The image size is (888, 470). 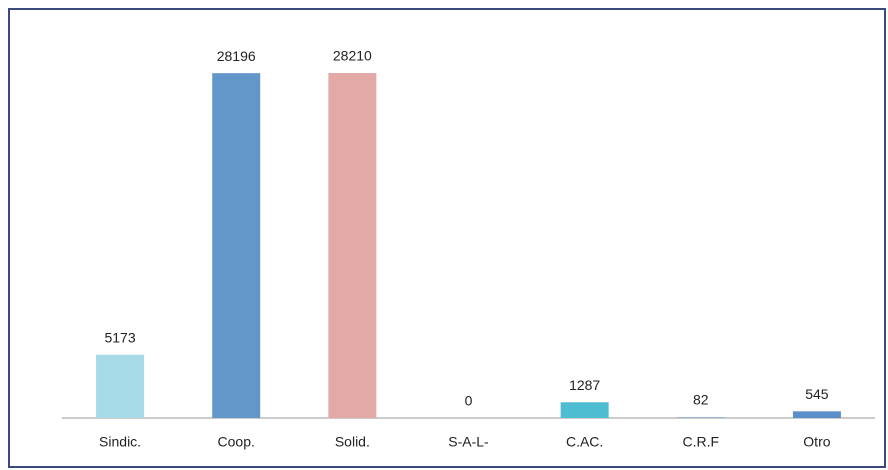 What do you see at coordinates (468, 442) in the screenshot?
I see `x-tick-label: S-A-L-` at bounding box center [468, 442].